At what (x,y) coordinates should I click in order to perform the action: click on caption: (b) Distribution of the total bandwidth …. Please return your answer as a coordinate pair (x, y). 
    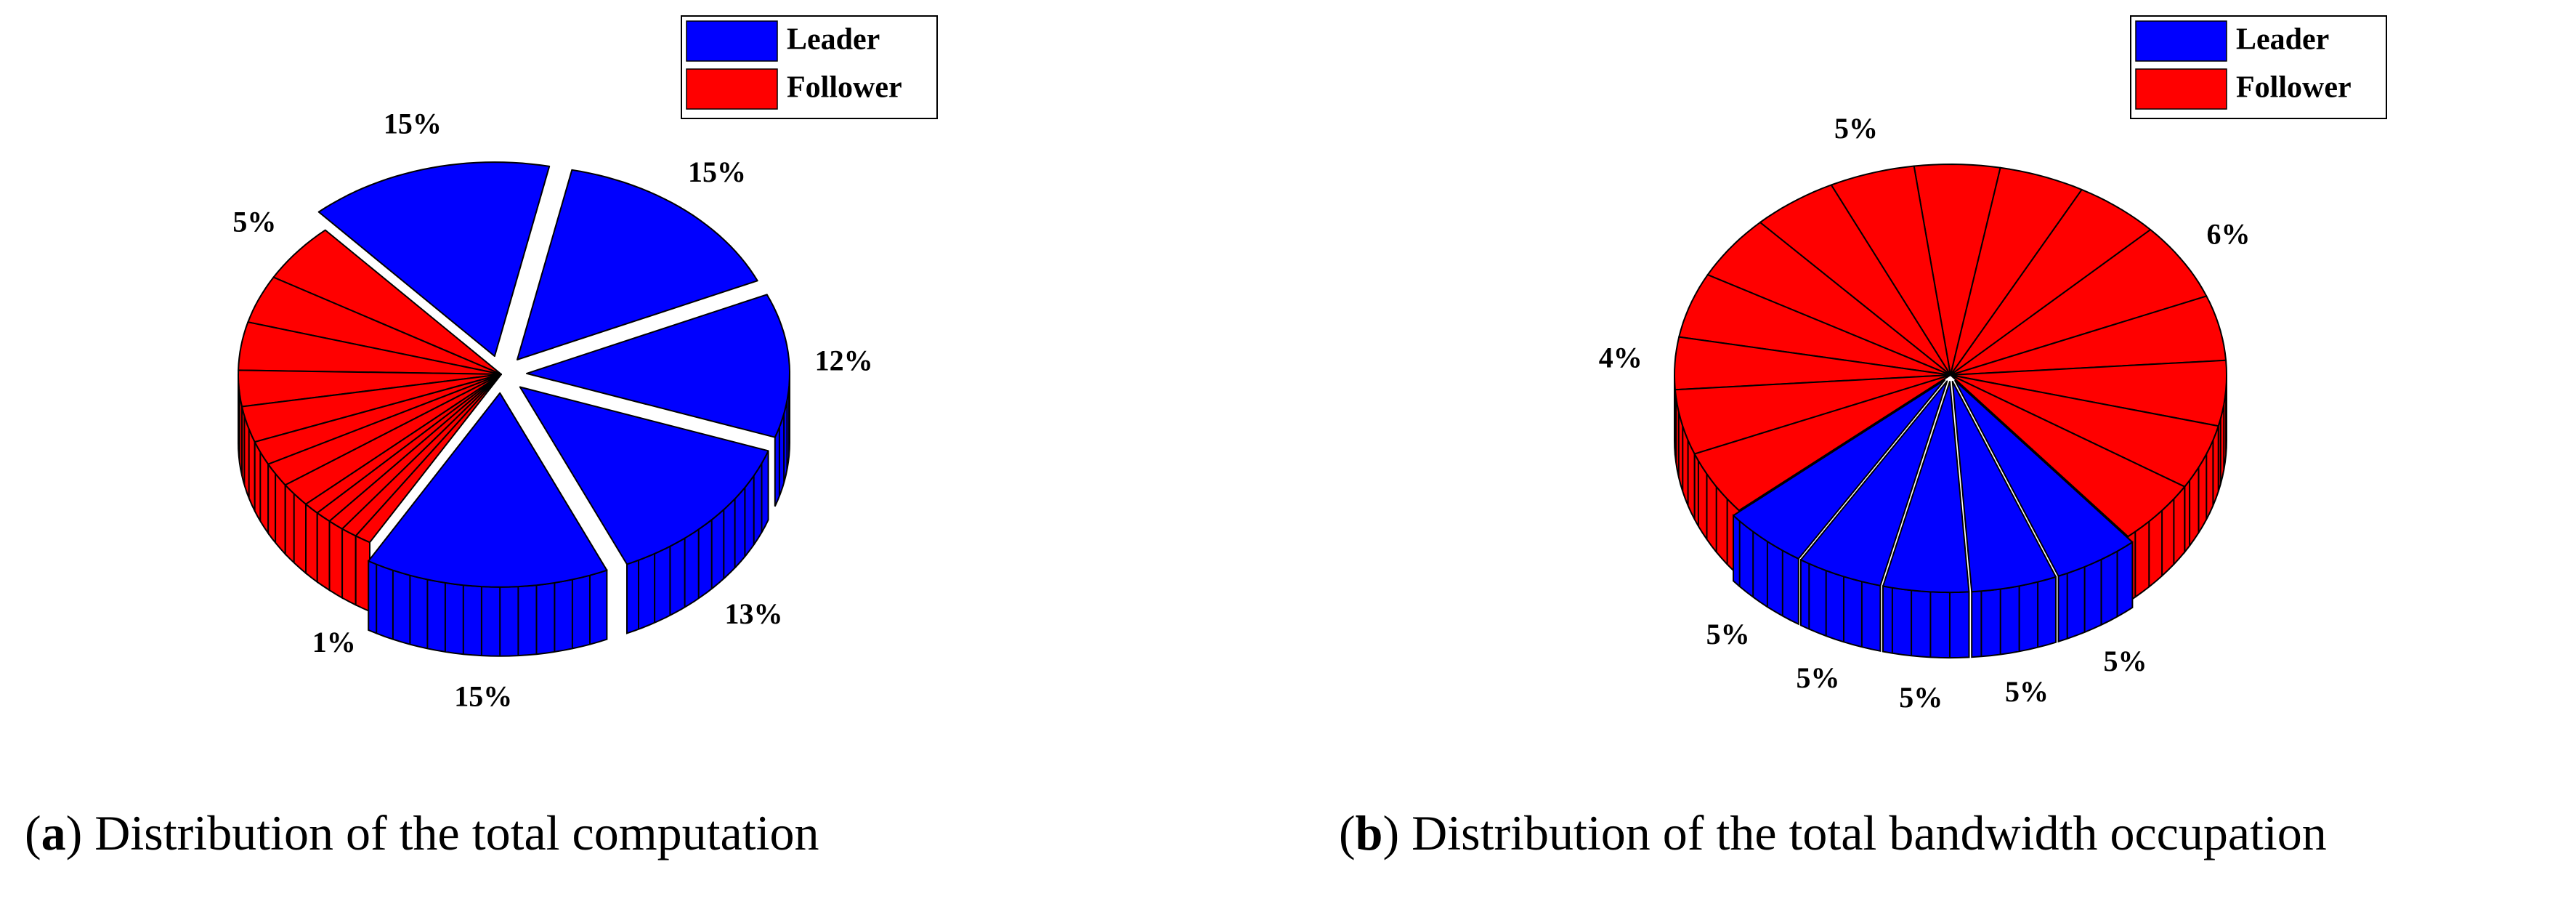
    Looking at the image, I should click on (1833, 832).